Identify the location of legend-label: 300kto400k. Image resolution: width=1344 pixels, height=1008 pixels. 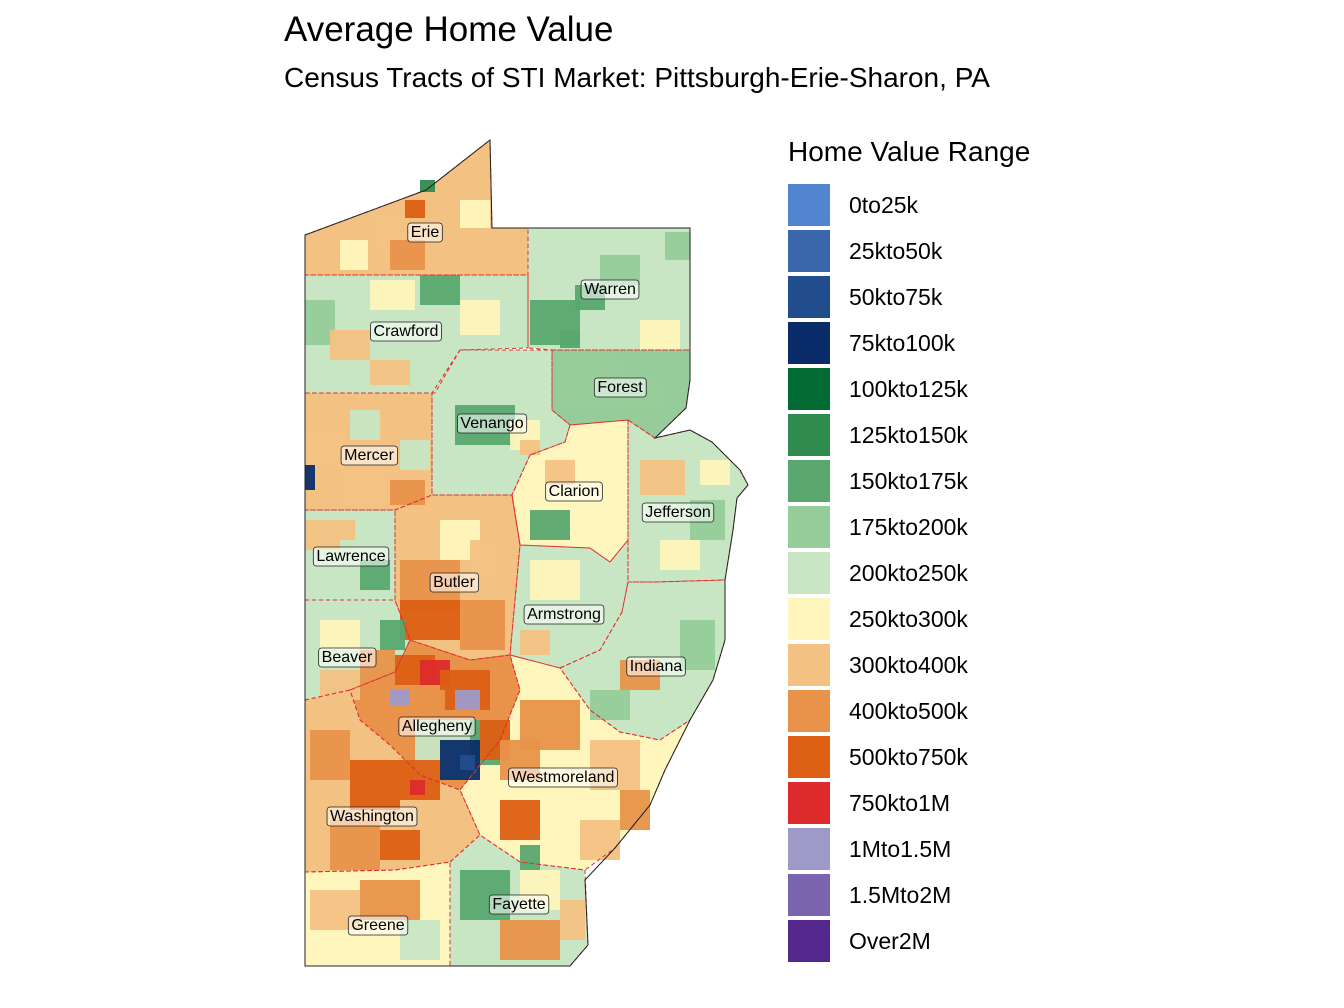
(908, 664).